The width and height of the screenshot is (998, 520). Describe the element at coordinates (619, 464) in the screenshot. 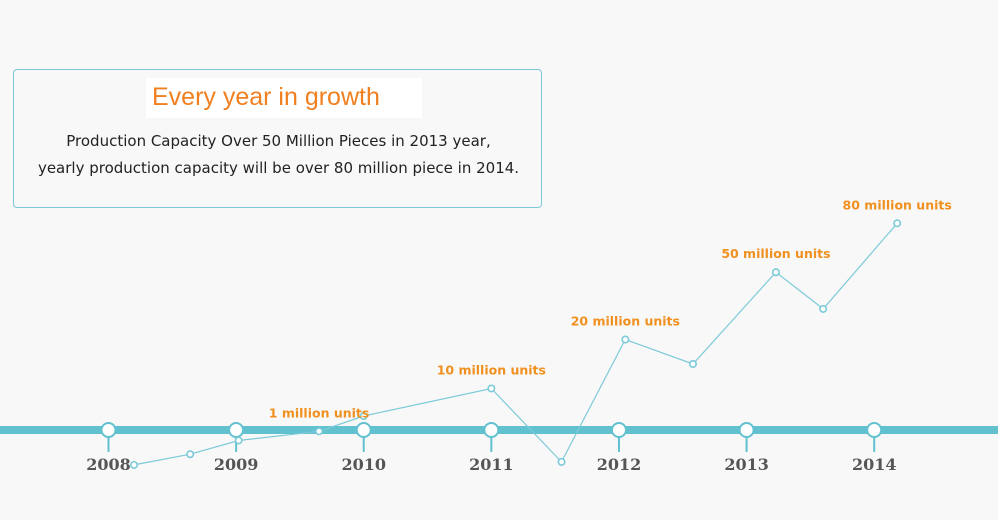

I see `year-label: 2012` at that location.